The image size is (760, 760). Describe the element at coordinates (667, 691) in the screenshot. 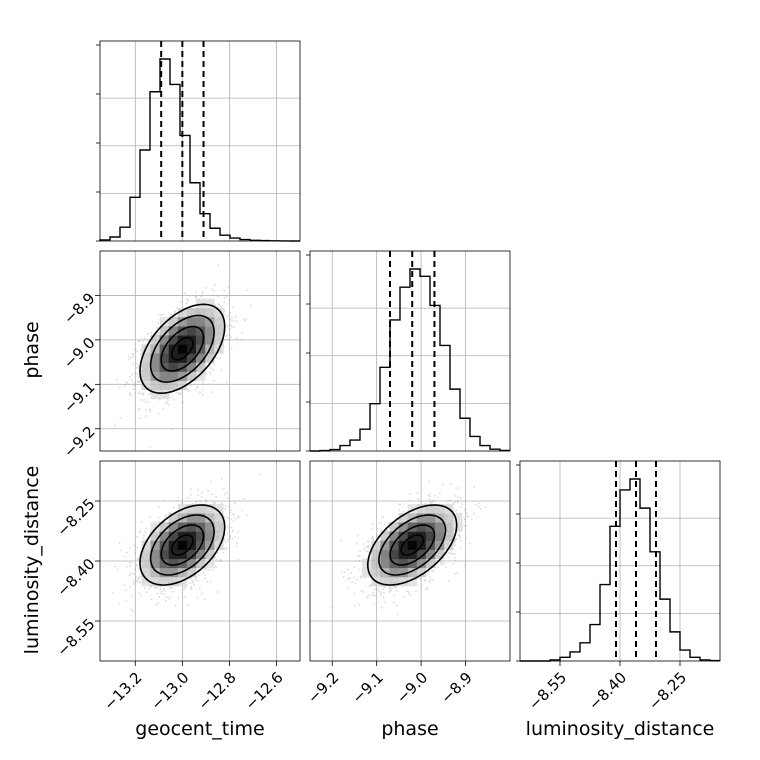

I see `x-tick-label-luminosity_distance: −8.25` at that location.